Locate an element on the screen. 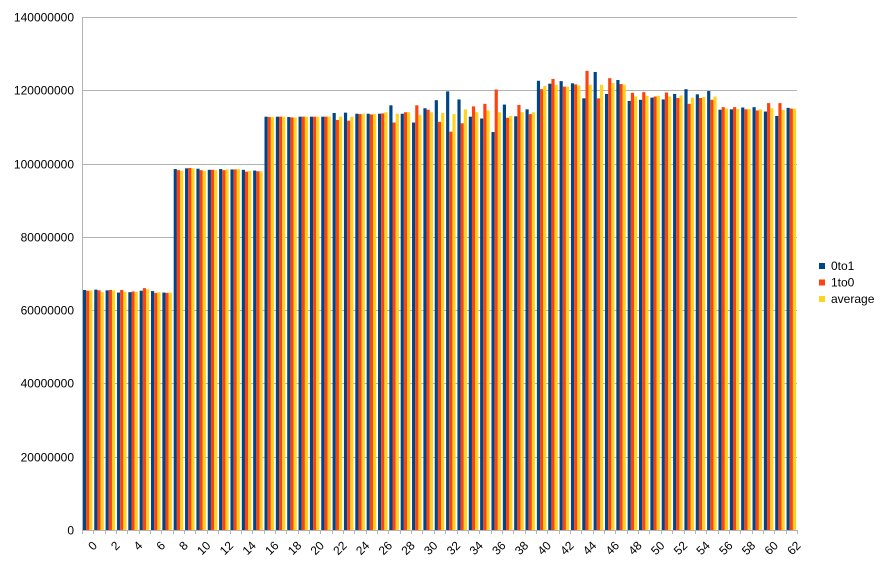  y-tick-label: 120000000 is located at coordinates (44, 91).